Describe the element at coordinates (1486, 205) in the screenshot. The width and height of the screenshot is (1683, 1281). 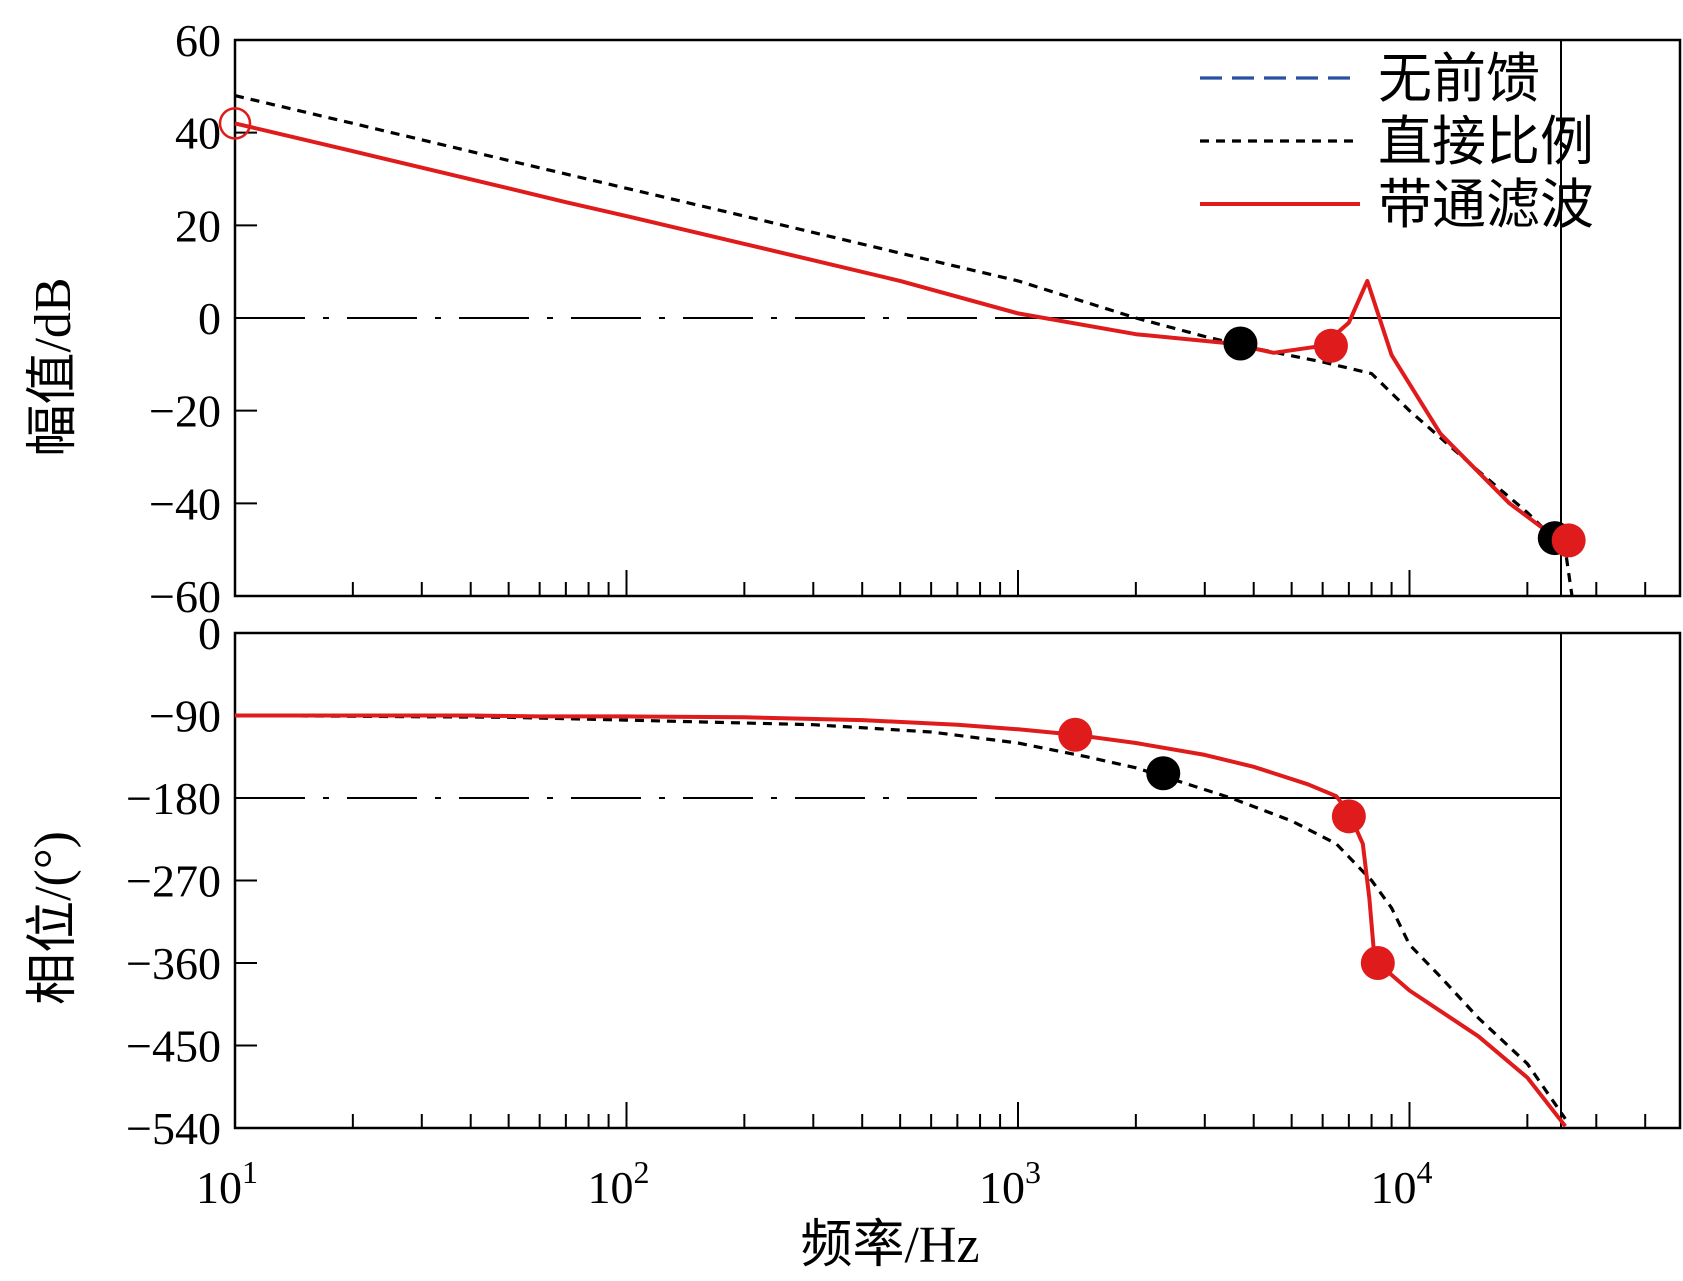
I see `legend-label: 带通滤波` at that location.